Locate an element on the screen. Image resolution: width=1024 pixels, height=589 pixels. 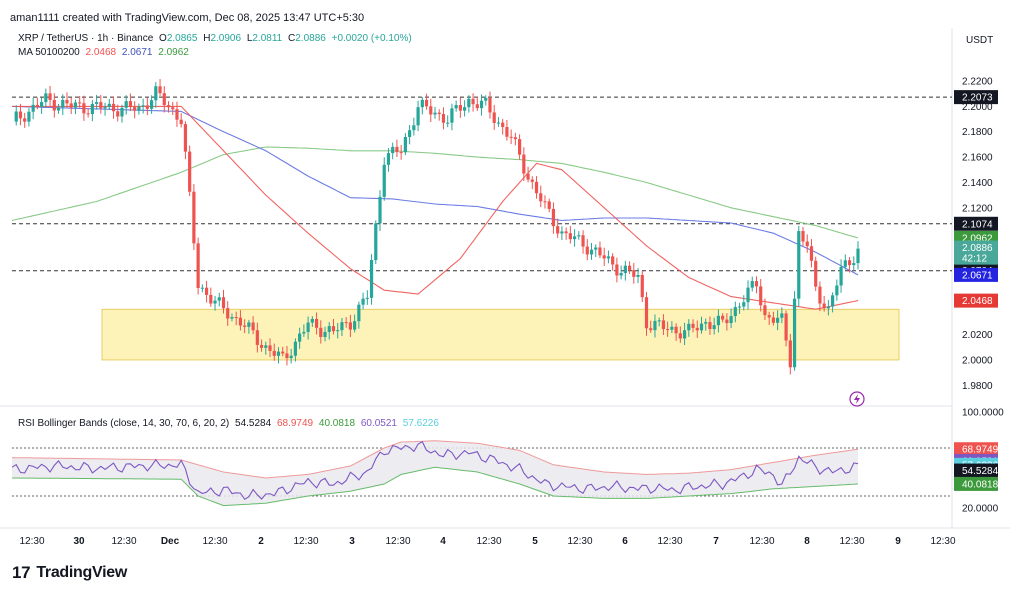
rsi-value: 54.5284 is located at coordinates (253, 423).